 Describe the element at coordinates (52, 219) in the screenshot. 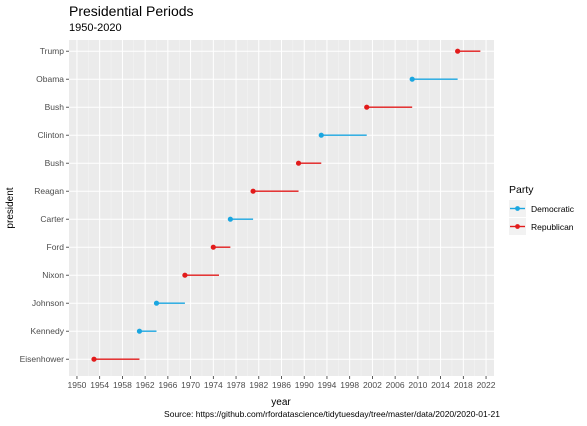

I see `y-tick-label: Carter` at that location.